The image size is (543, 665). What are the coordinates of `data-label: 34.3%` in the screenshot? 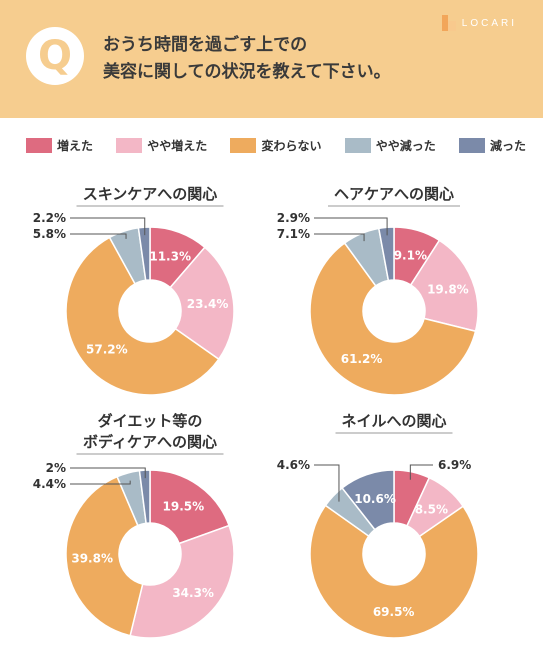 It's located at (193, 593).